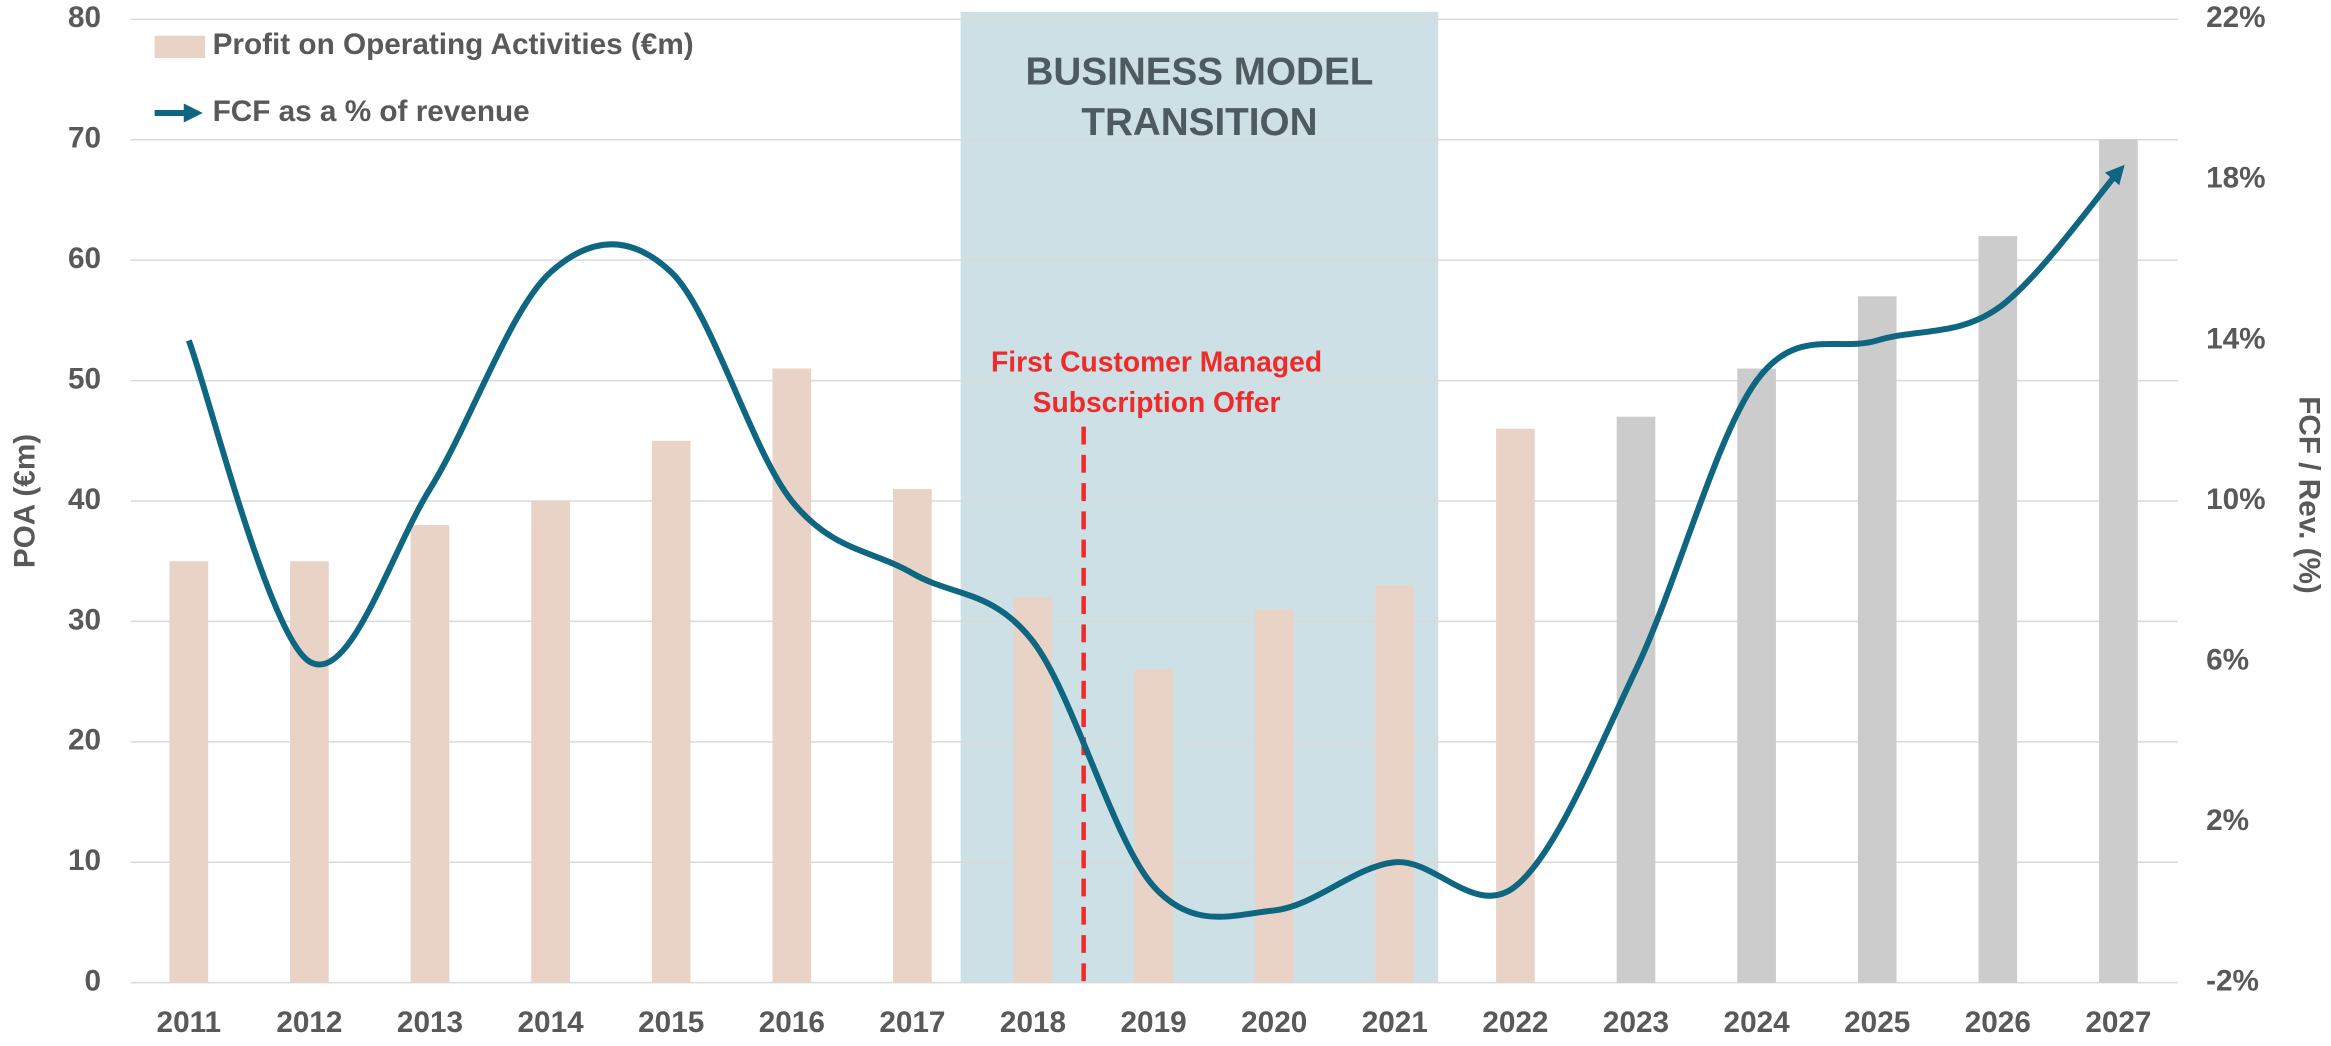  What do you see at coordinates (84, 17) in the screenshot?
I see `y-tick-label: 80` at bounding box center [84, 17].